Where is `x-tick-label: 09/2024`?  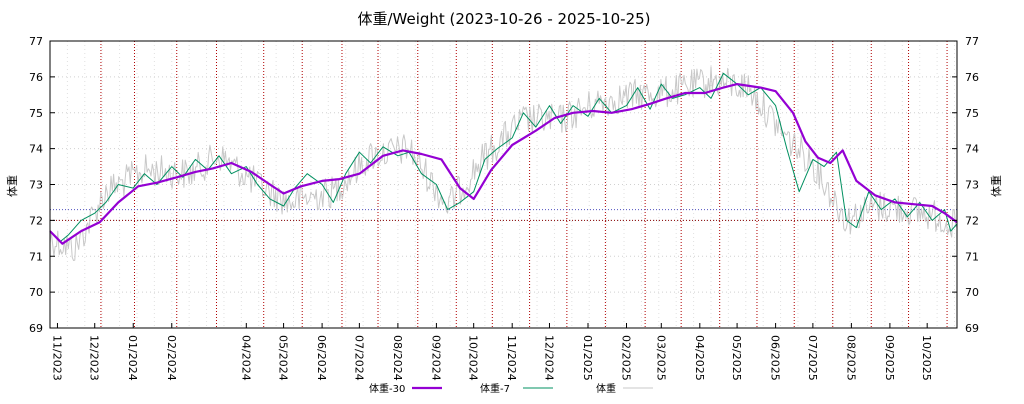 x-tick-label: 09/2024 is located at coordinates (435, 358).